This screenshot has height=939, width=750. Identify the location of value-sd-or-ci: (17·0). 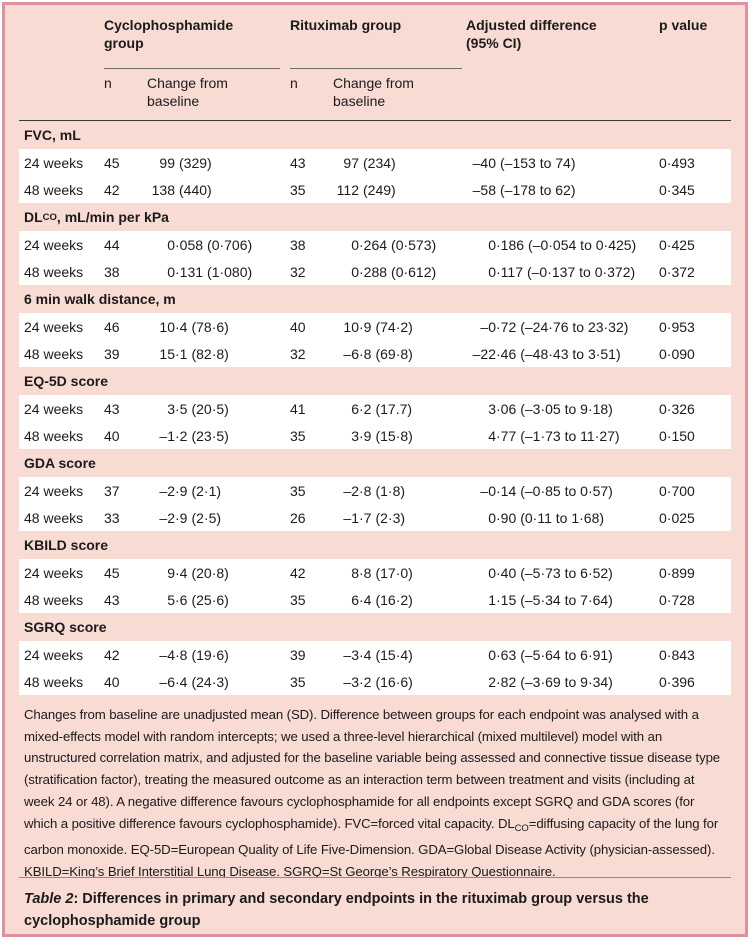
(394, 572).